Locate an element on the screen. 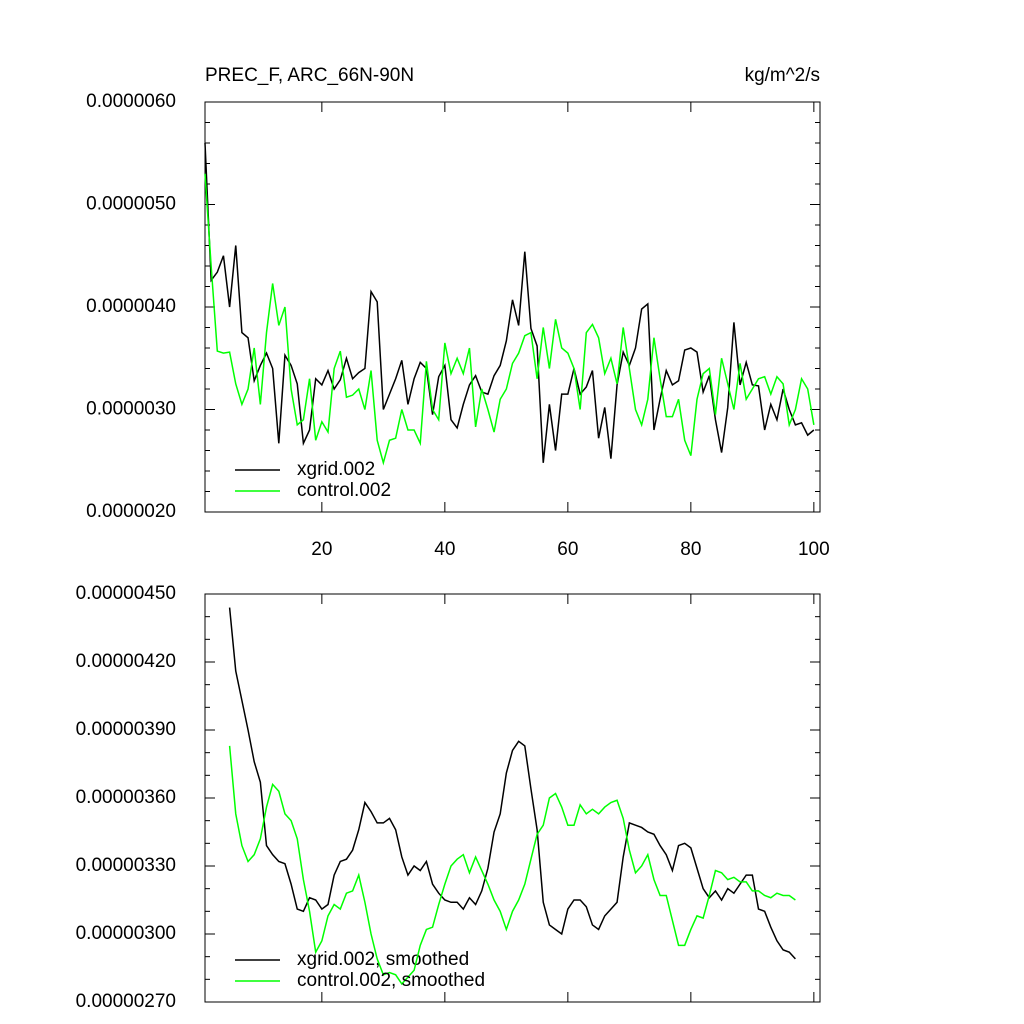  y-tick-label: 0.0000040 is located at coordinates (131, 306).